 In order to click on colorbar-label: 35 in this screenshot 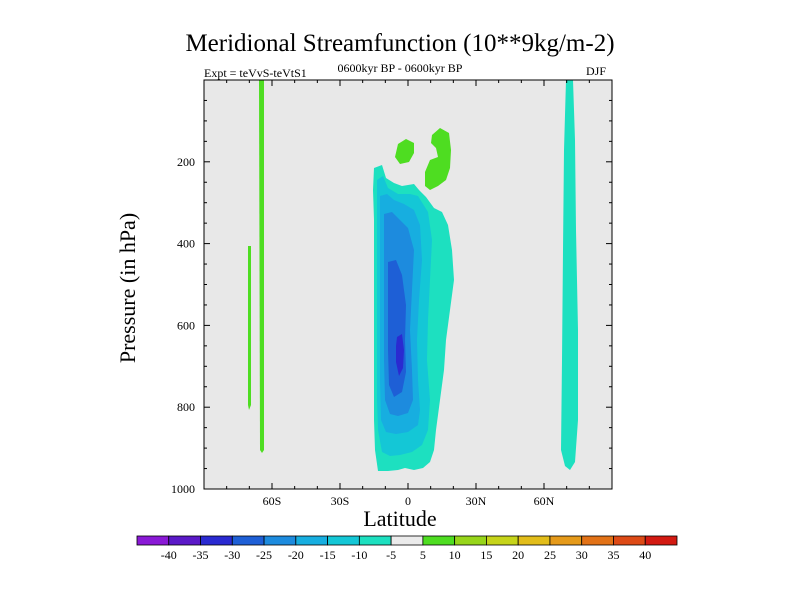, I will do `click(613, 555)`.